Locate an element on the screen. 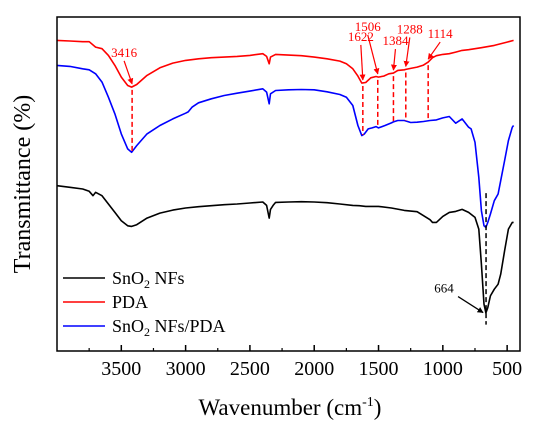 This screenshot has width=554, height=426. peak-annotation-1506: 1506 is located at coordinates (368, 73).